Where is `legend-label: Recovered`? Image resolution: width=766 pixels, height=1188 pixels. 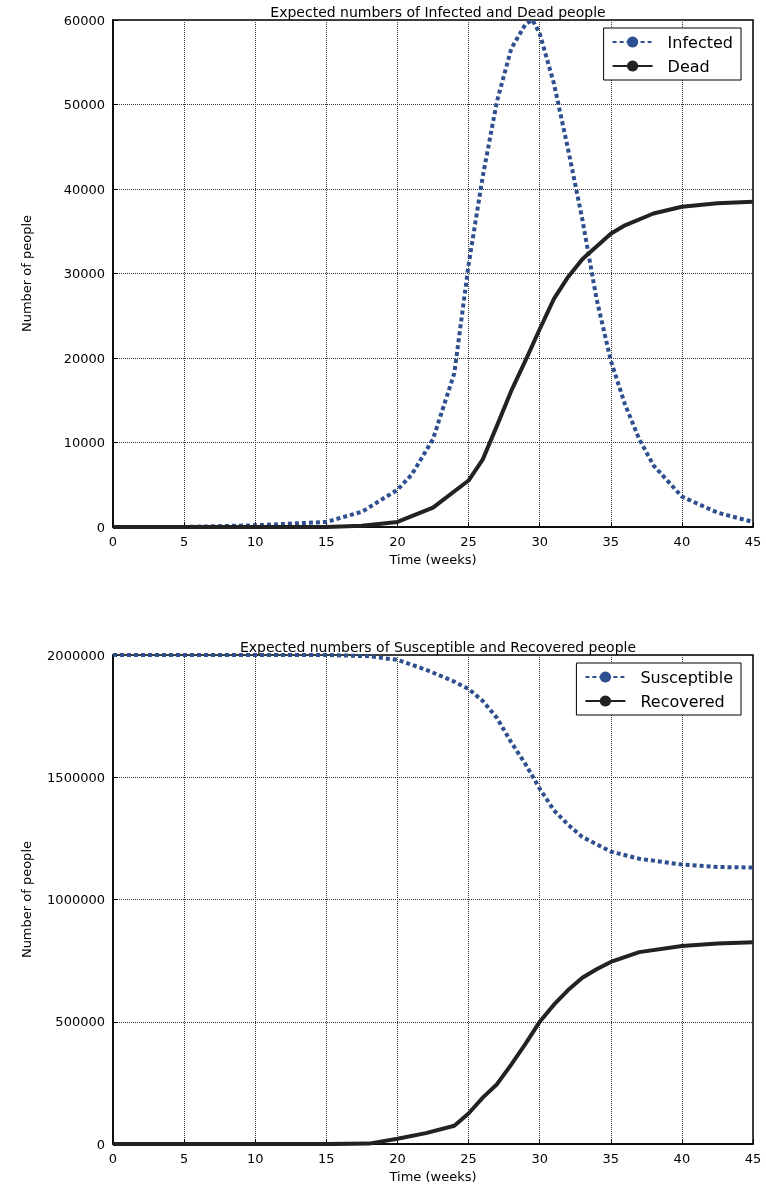 legend-label: Recovered is located at coordinates (682, 701).